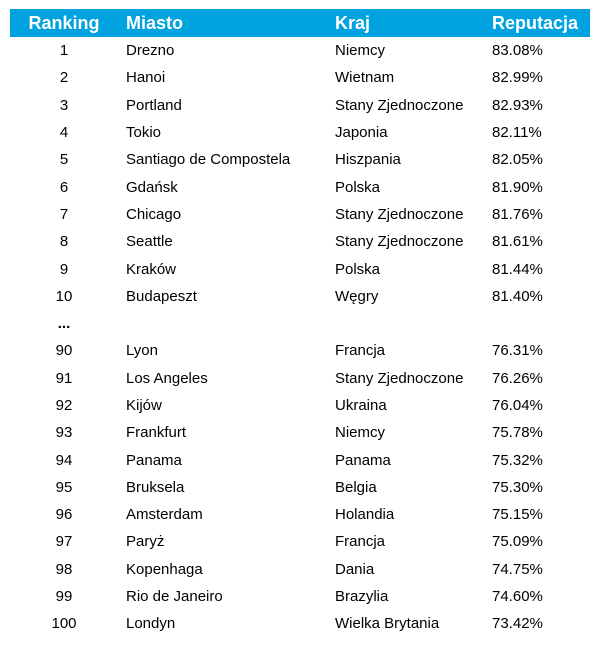 Image resolution: width=600 pixels, height=650 pixels. I want to click on table-row: 95 Bruksela Belgia 75.30%, so click(300, 487).